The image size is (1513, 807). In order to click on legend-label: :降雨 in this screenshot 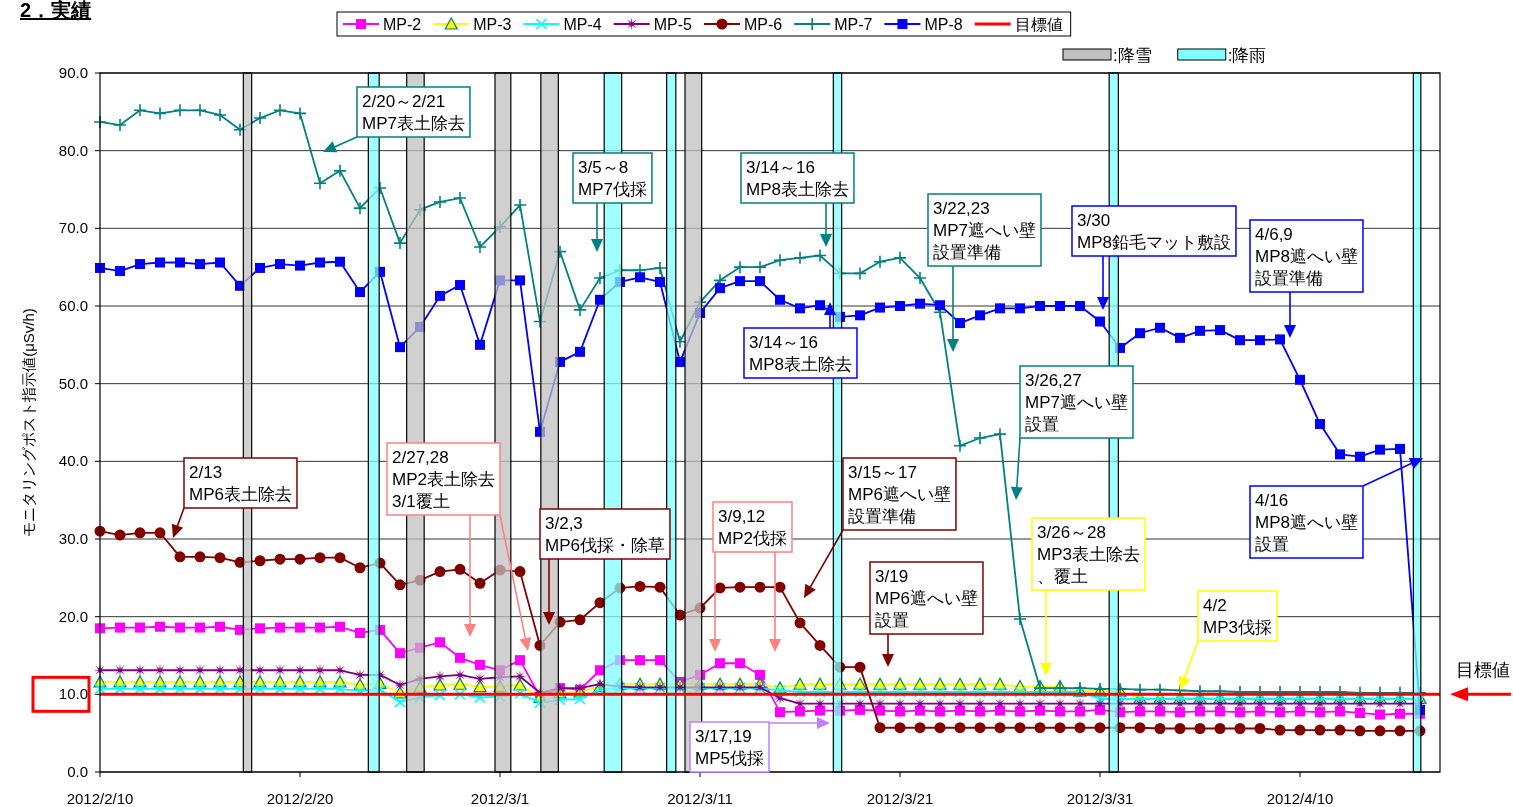, I will do `click(1247, 55)`.